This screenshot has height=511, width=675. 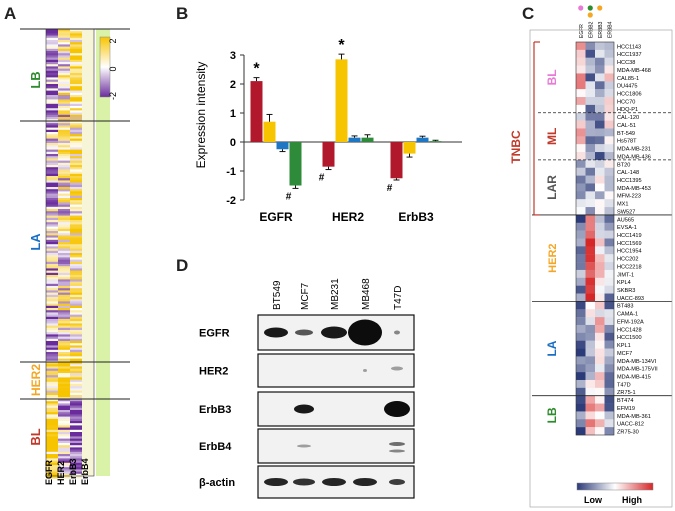 I want to click on panel-c-legend-bar, so click(x=615, y=486).